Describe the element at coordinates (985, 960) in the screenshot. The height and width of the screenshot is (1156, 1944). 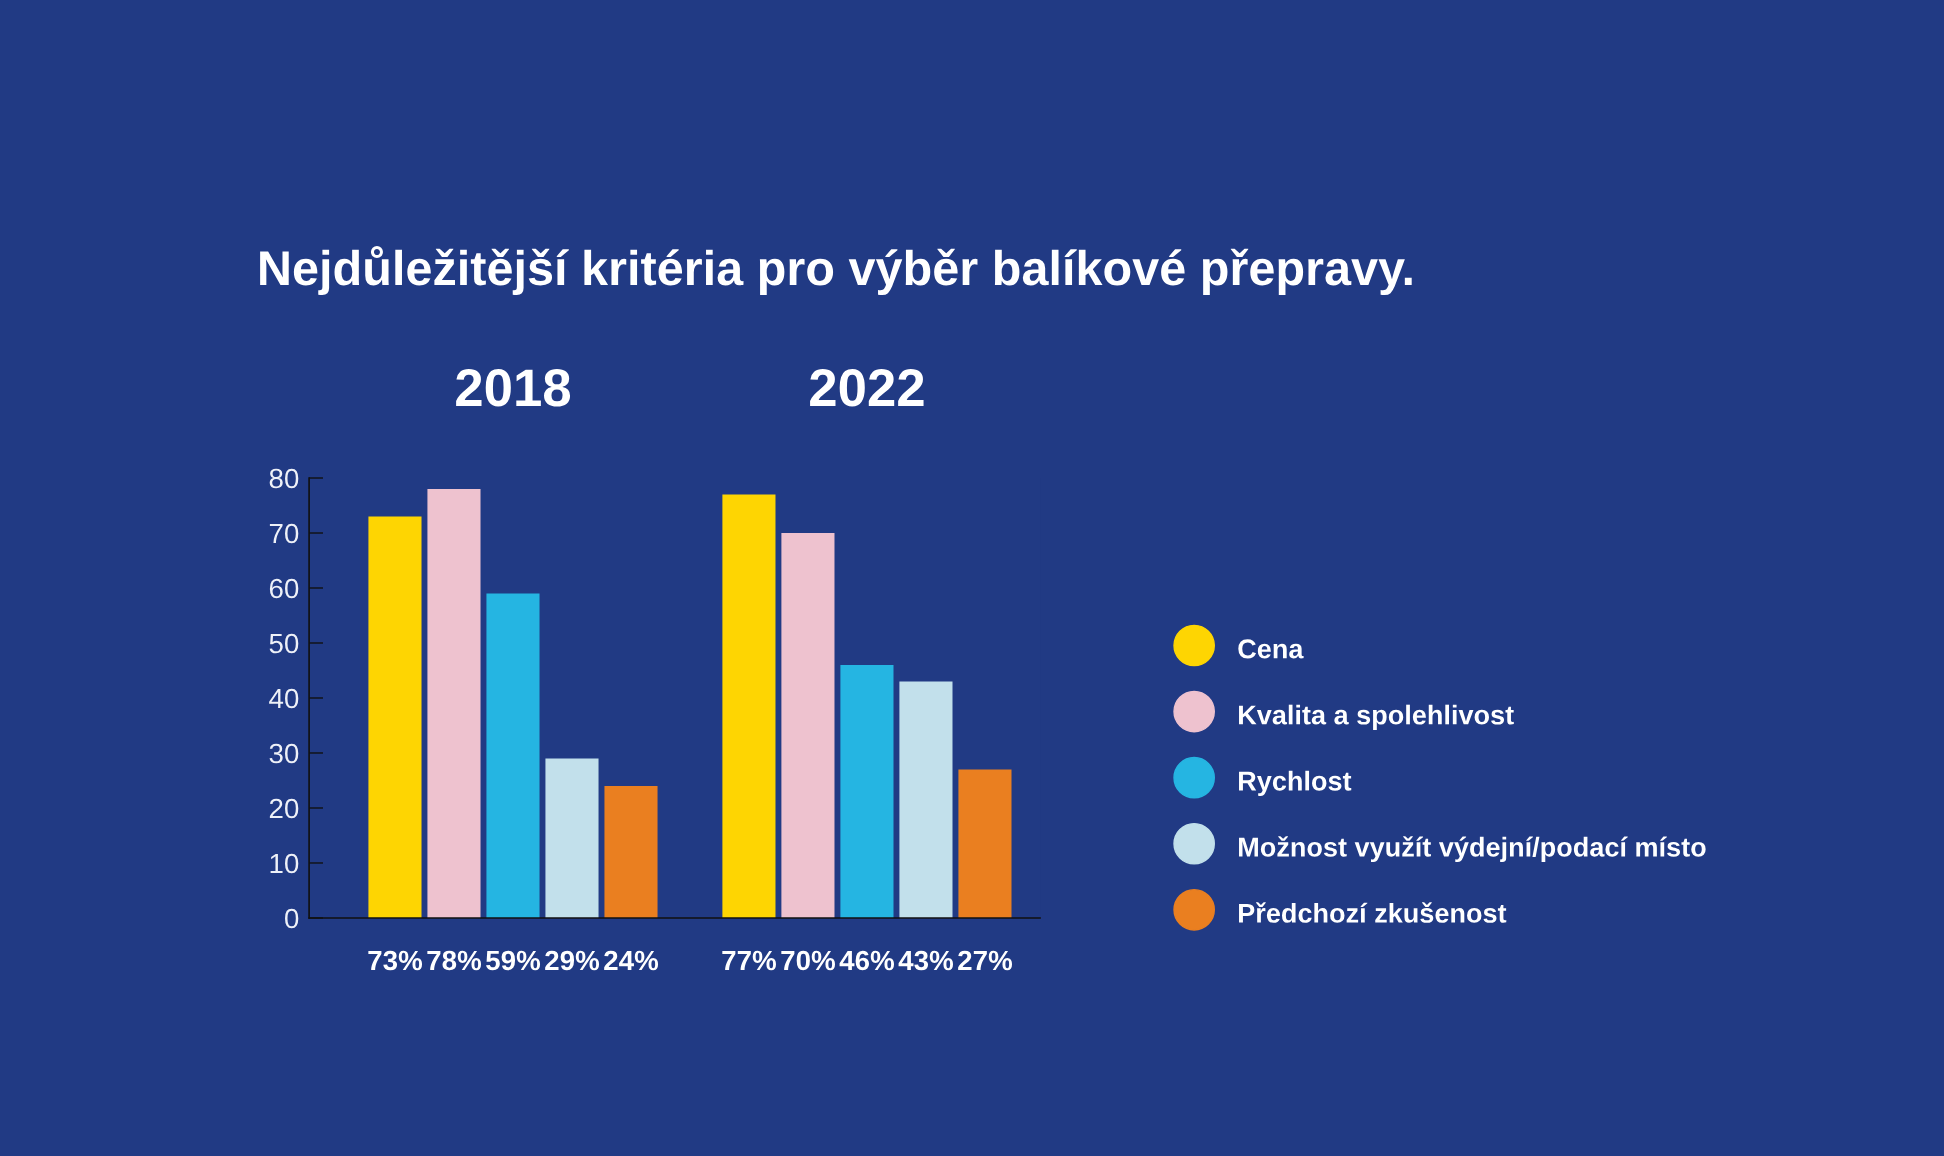
I see `data-label: 27%` at that location.